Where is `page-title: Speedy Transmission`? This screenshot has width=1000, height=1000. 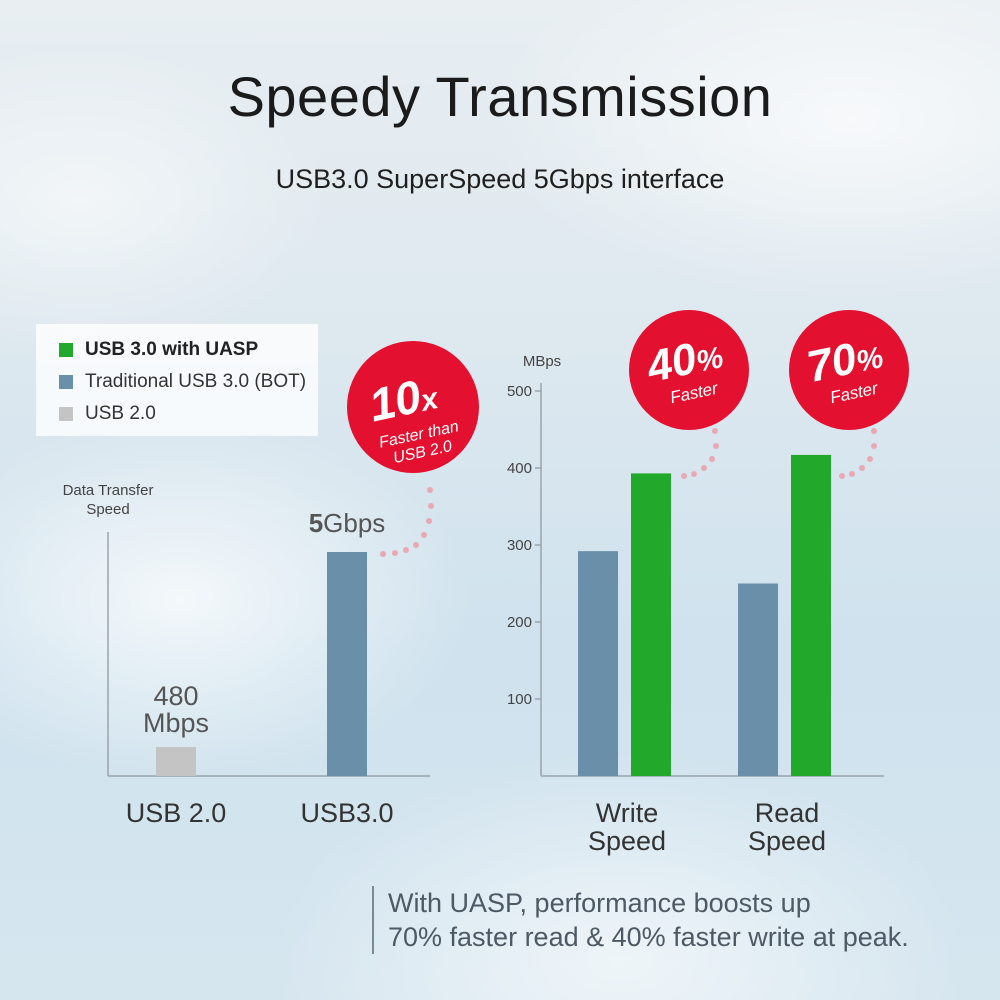 page-title: Speedy Transmission is located at coordinates (500, 96).